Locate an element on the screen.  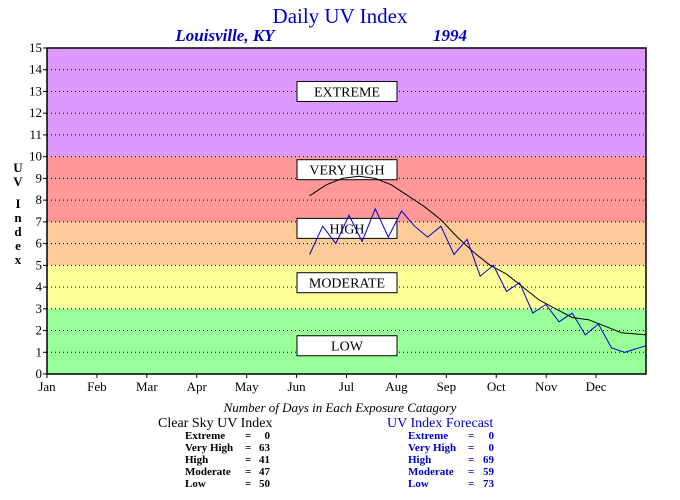
band-label-low: LOW is located at coordinates (347, 347).